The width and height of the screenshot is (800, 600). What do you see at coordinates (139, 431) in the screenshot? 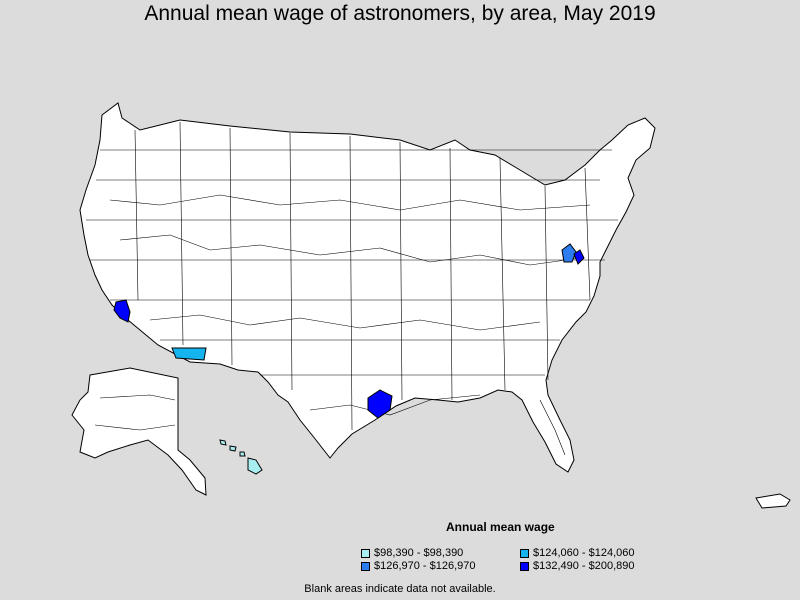
I see `alaska-outline` at bounding box center [139, 431].